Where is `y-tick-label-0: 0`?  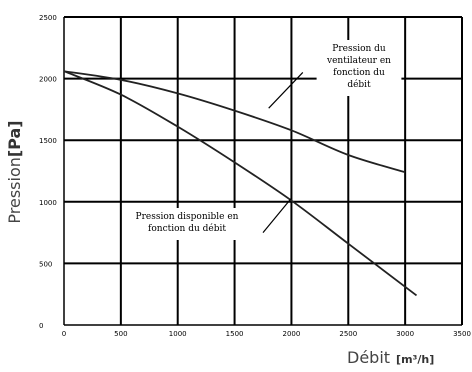 y-tick-label-0: 0 is located at coordinates (41, 326).